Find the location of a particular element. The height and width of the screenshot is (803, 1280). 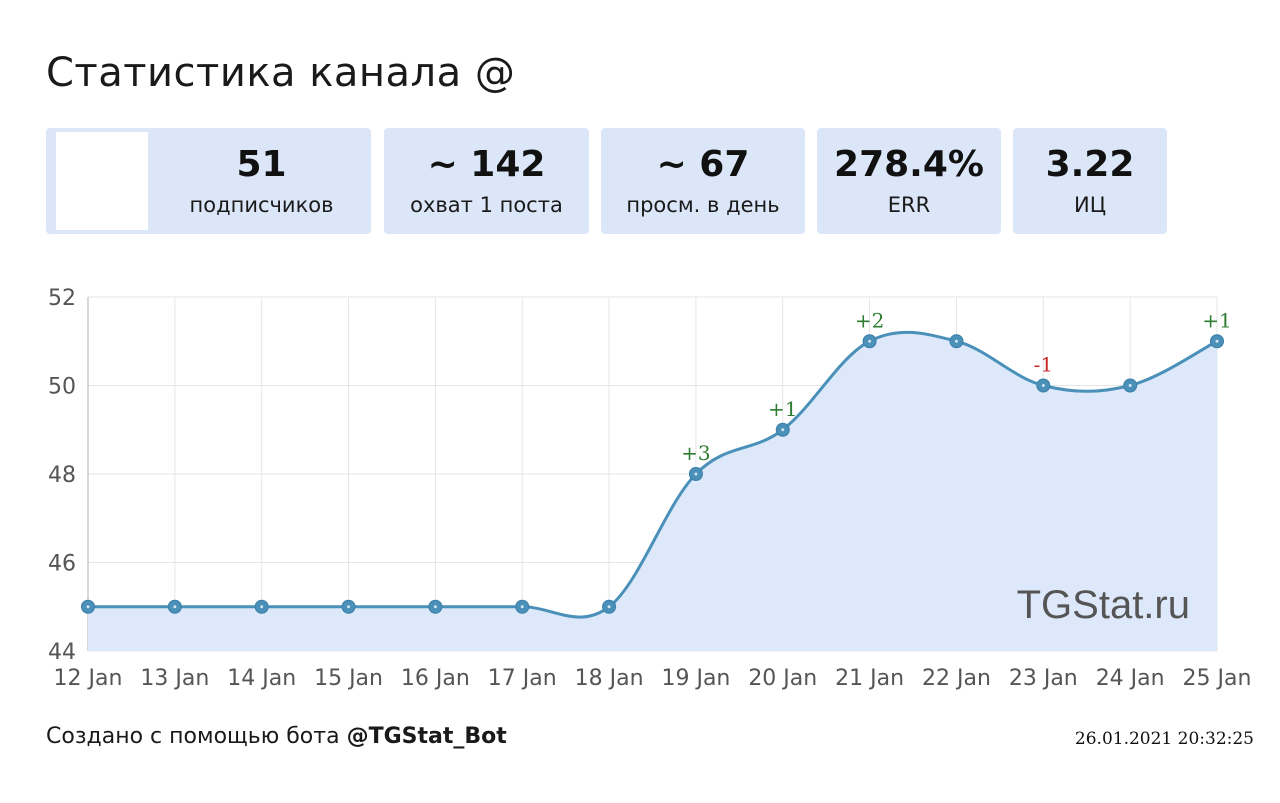

x-tick-label: 14 Jan is located at coordinates (261, 678).